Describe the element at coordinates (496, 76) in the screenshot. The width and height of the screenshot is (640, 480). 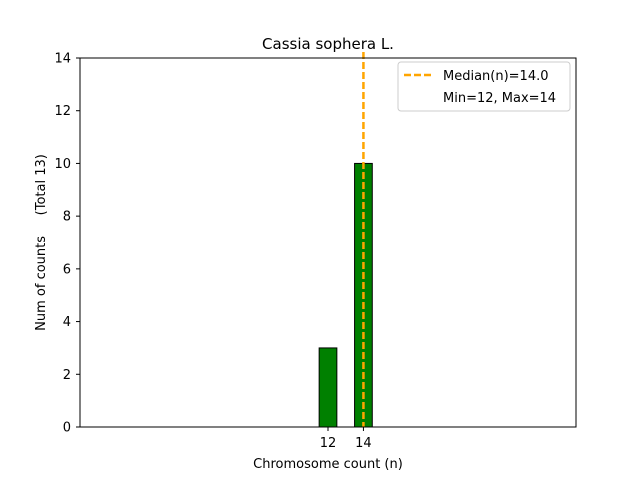
I see `legend-median-label: Median(n)=14.0` at that location.